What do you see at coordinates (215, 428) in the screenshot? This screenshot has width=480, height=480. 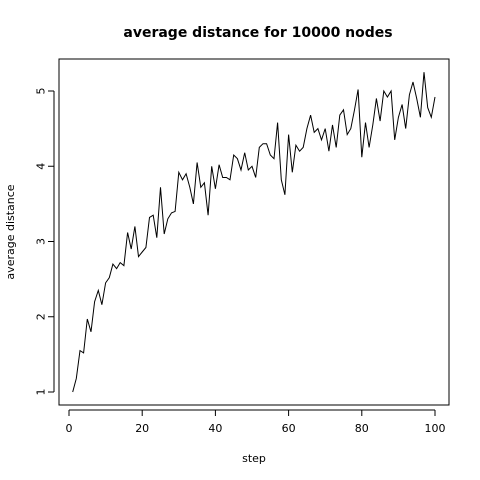 I see `x-tick-label: 40` at bounding box center [215, 428].